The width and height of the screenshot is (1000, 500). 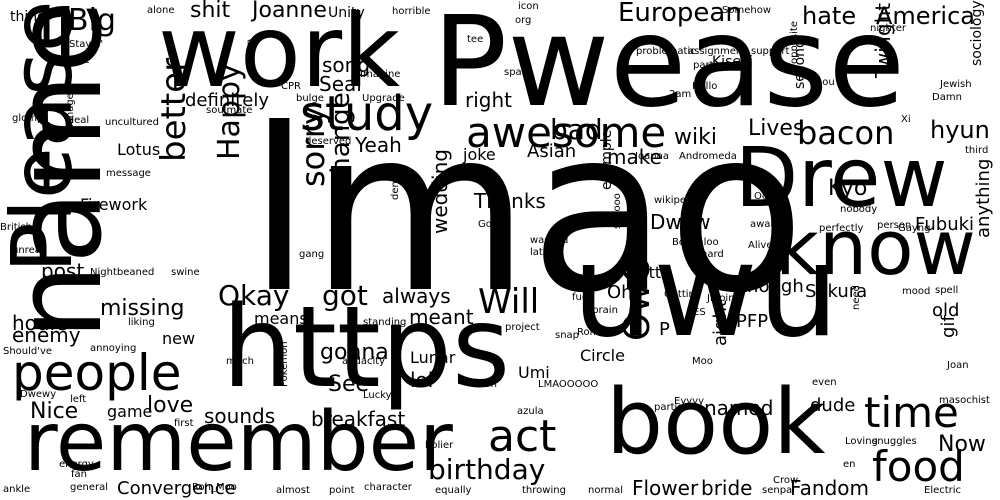 What do you see at coordinates (487, 469) in the screenshot?
I see `cloud-word: birthday` at bounding box center [487, 469].